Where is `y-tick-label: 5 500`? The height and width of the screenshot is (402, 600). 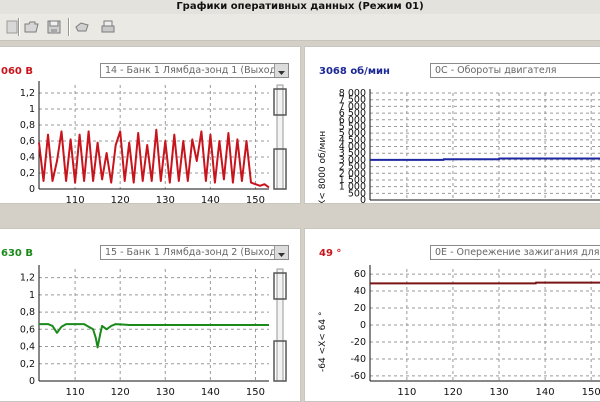 y-tick-label: 5 500 is located at coordinates (352, 126).